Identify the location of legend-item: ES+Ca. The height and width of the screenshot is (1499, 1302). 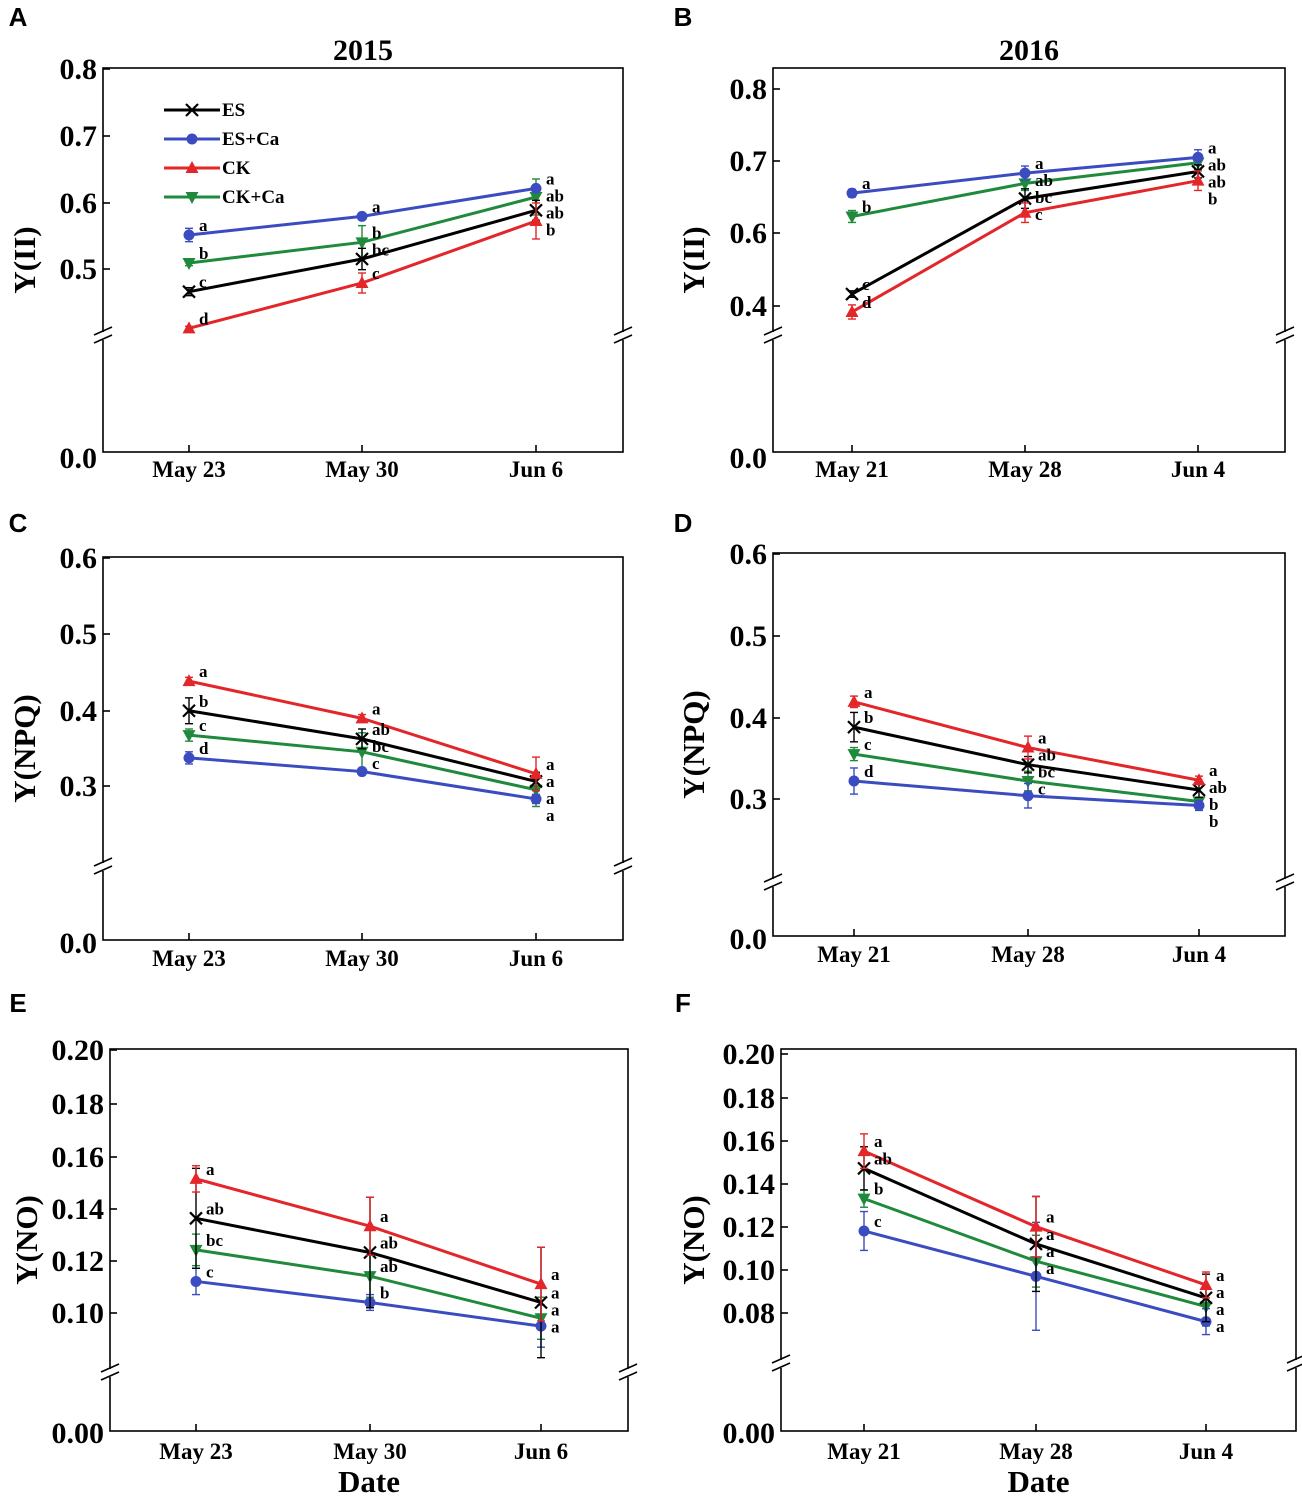
(222, 139).